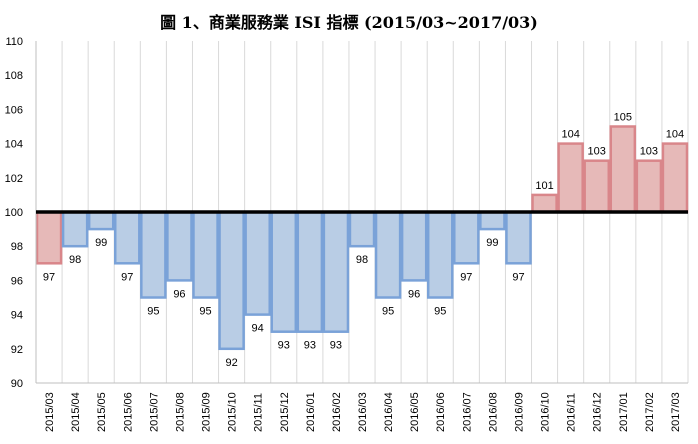 This screenshot has height=444, width=698. I want to click on x-tick-label: 2015/09, so click(207, 412).